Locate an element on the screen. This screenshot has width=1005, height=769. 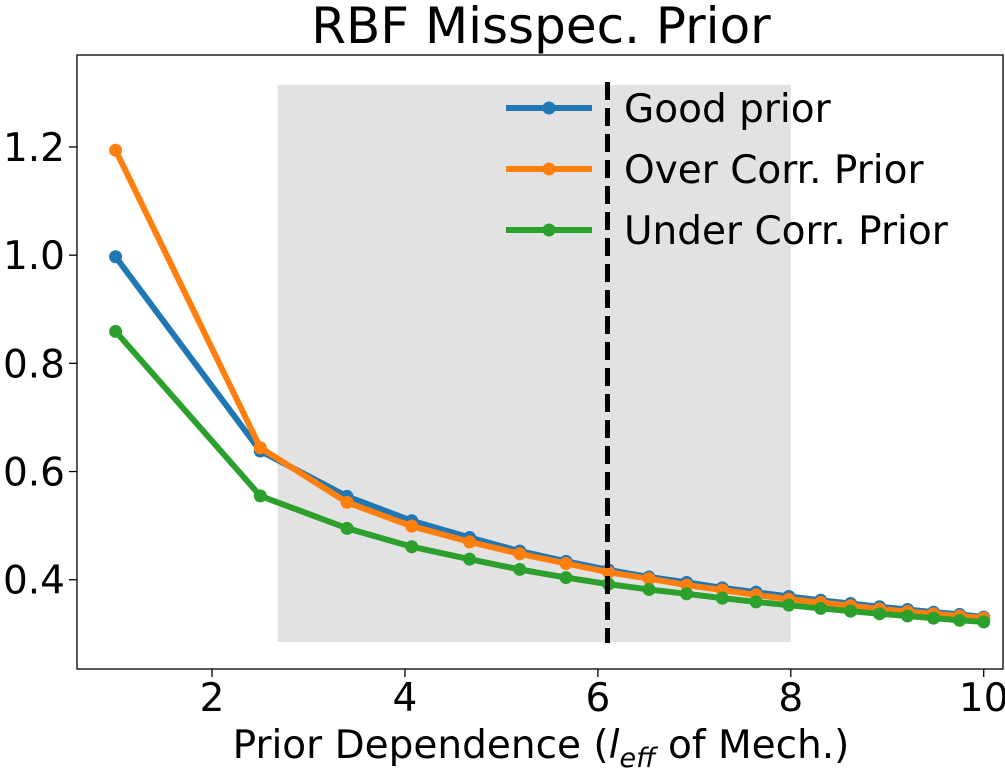
x-axis-label-subscript: eff is located at coordinates (638, 756).